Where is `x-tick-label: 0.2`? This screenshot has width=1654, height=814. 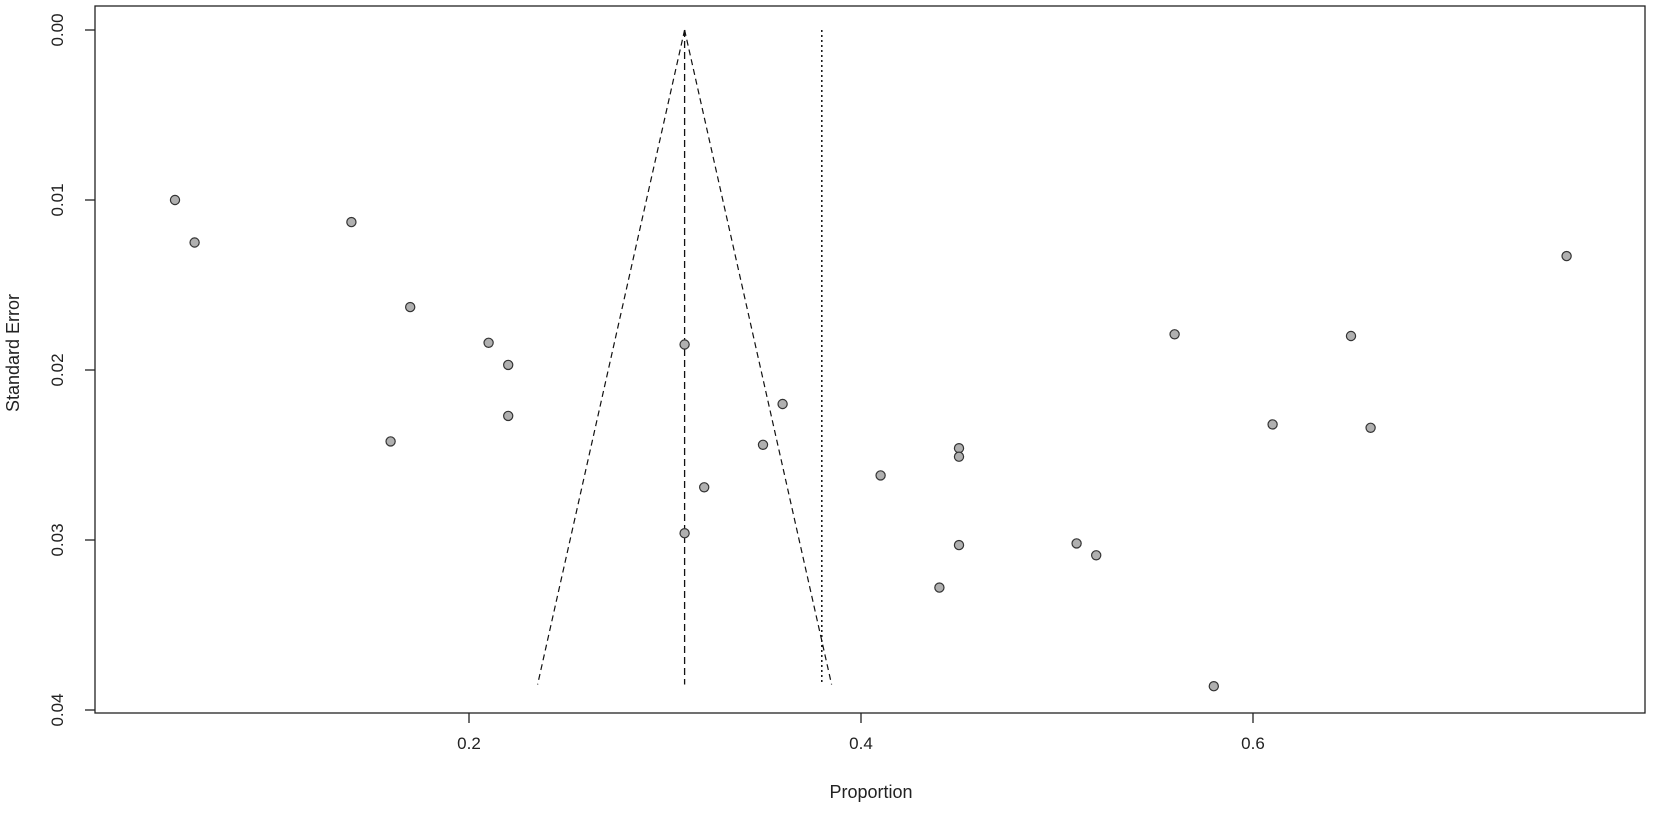 x-tick-label: 0.2 is located at coordinates (469, 743).